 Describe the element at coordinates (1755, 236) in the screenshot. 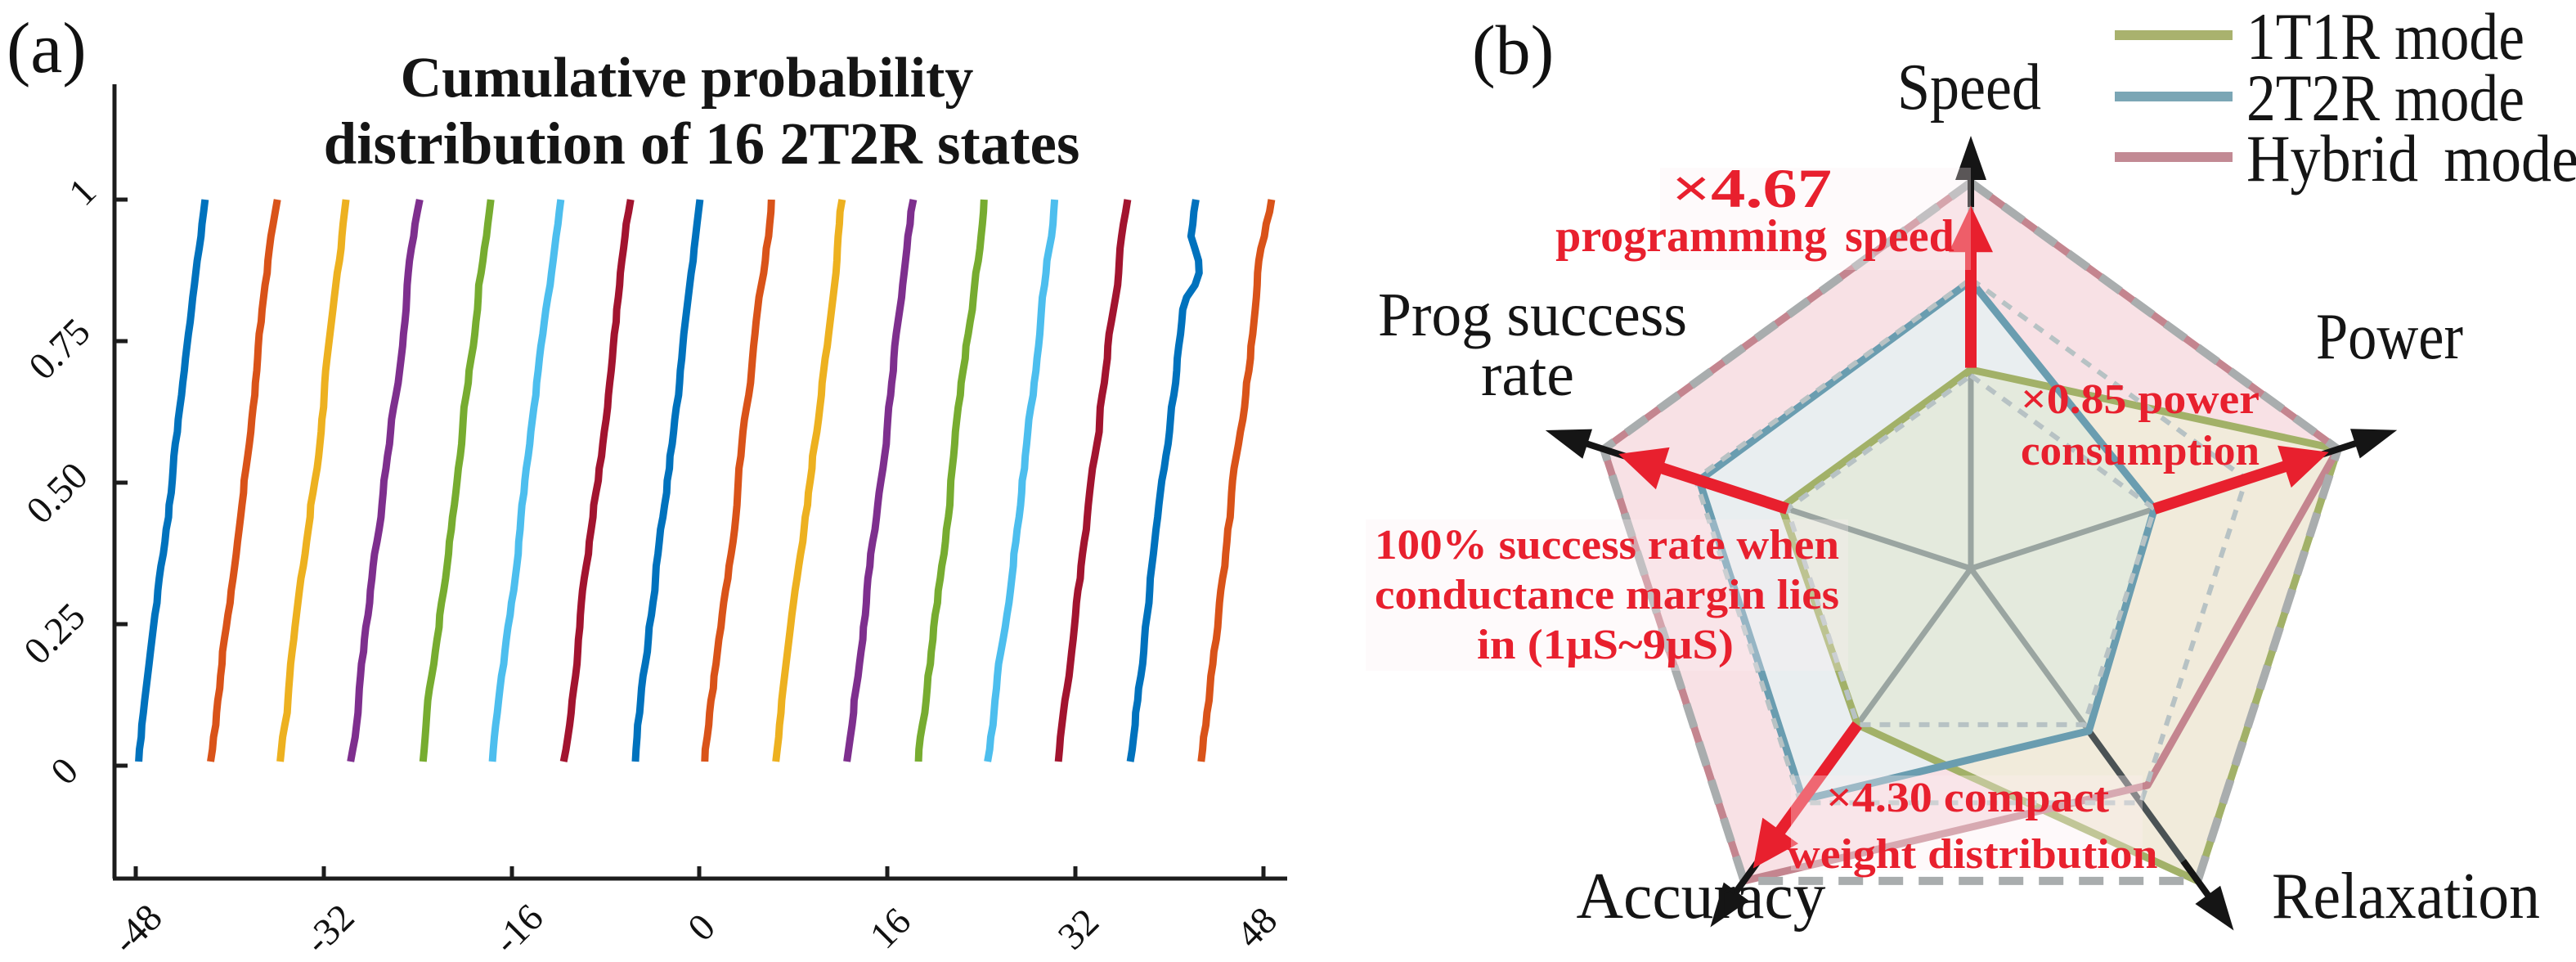

I see `svg-text: programming speed` at that location.